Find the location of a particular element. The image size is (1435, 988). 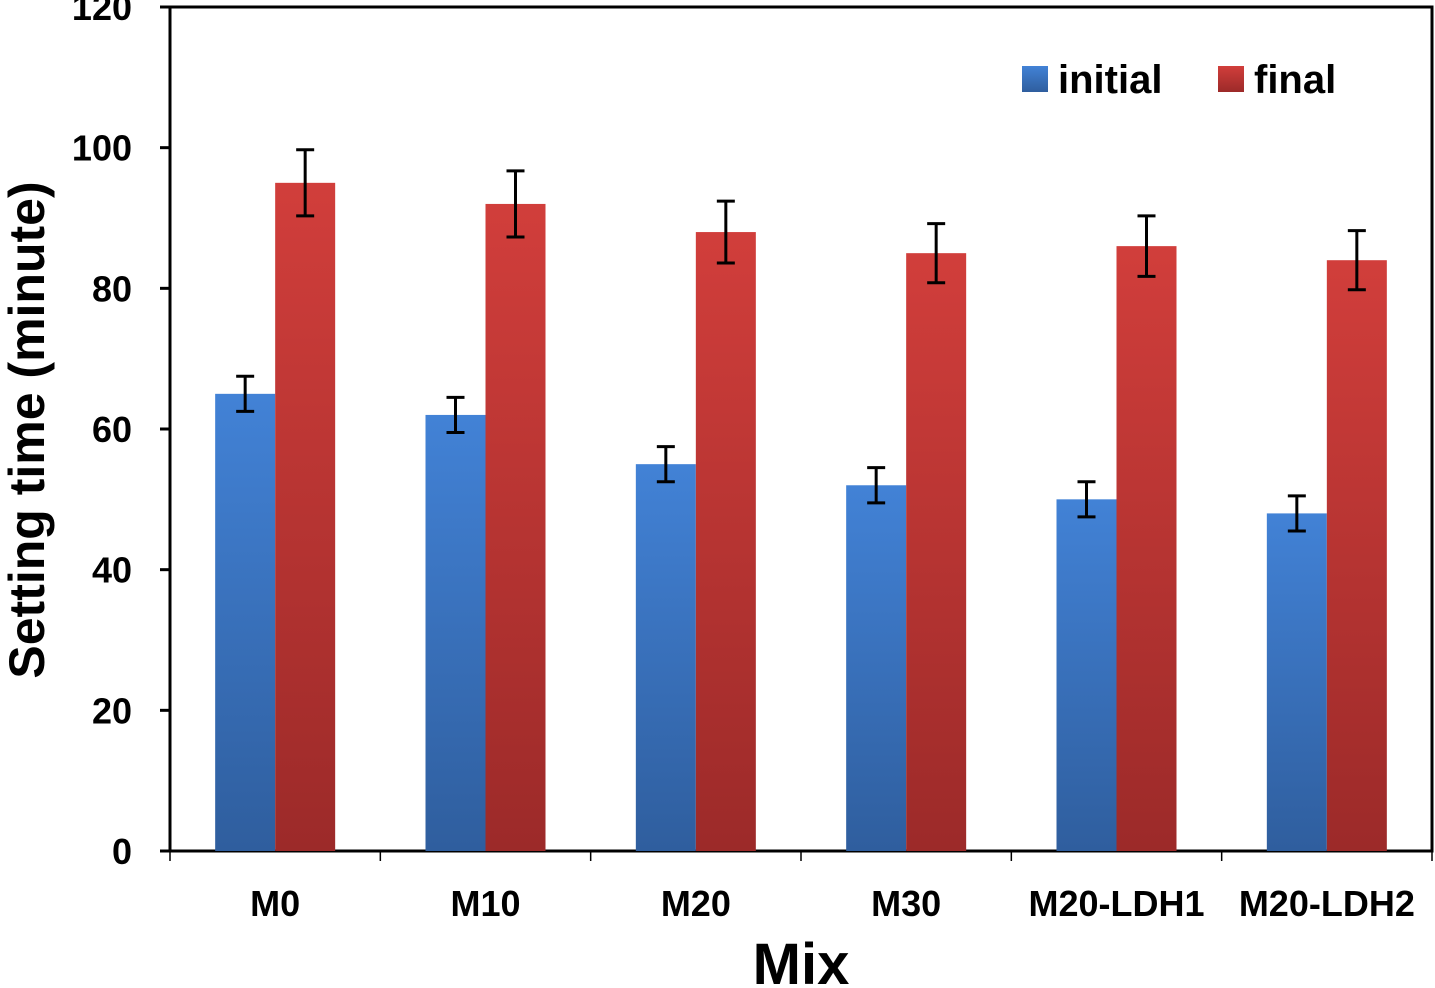

legend-item-initial: initial is located at coordinates (1092, 80).